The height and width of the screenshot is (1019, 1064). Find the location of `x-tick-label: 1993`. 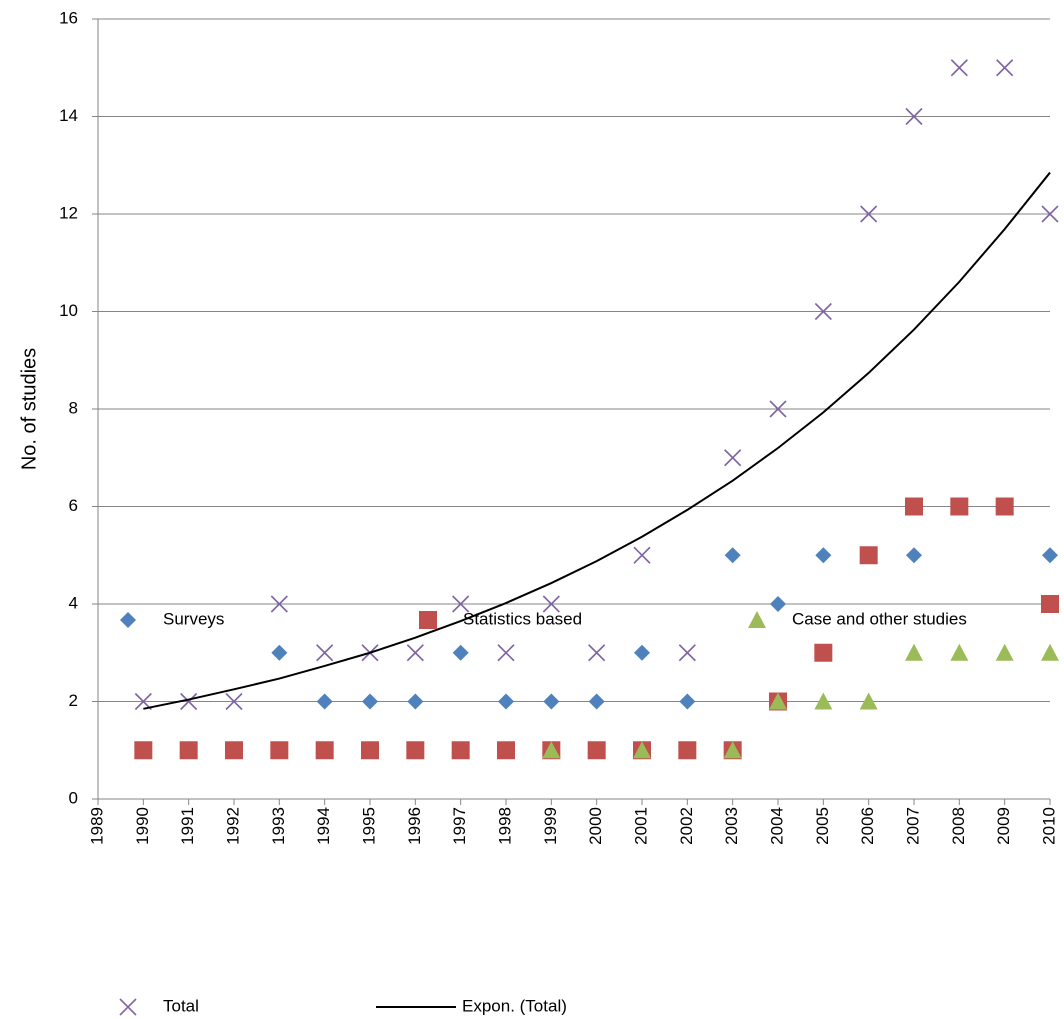

x-tick-label: 1993 is located at coordinates (278, 826).